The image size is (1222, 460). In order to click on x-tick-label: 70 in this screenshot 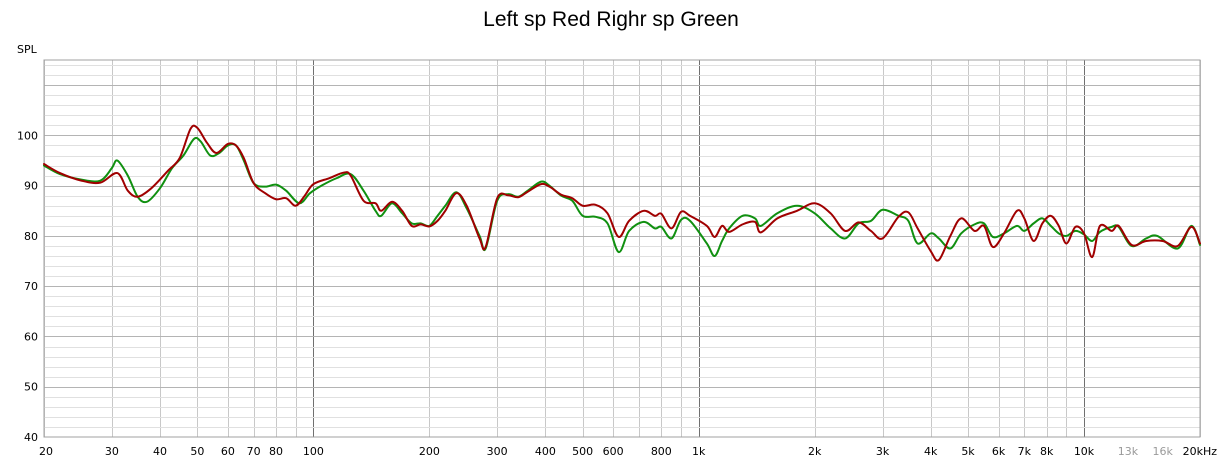, I will do `click(254, 451)`.